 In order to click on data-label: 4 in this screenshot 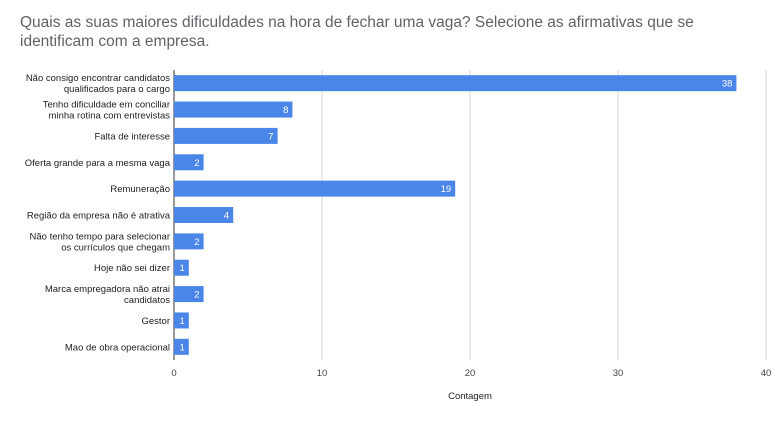, I will do `click(226, 216)`.